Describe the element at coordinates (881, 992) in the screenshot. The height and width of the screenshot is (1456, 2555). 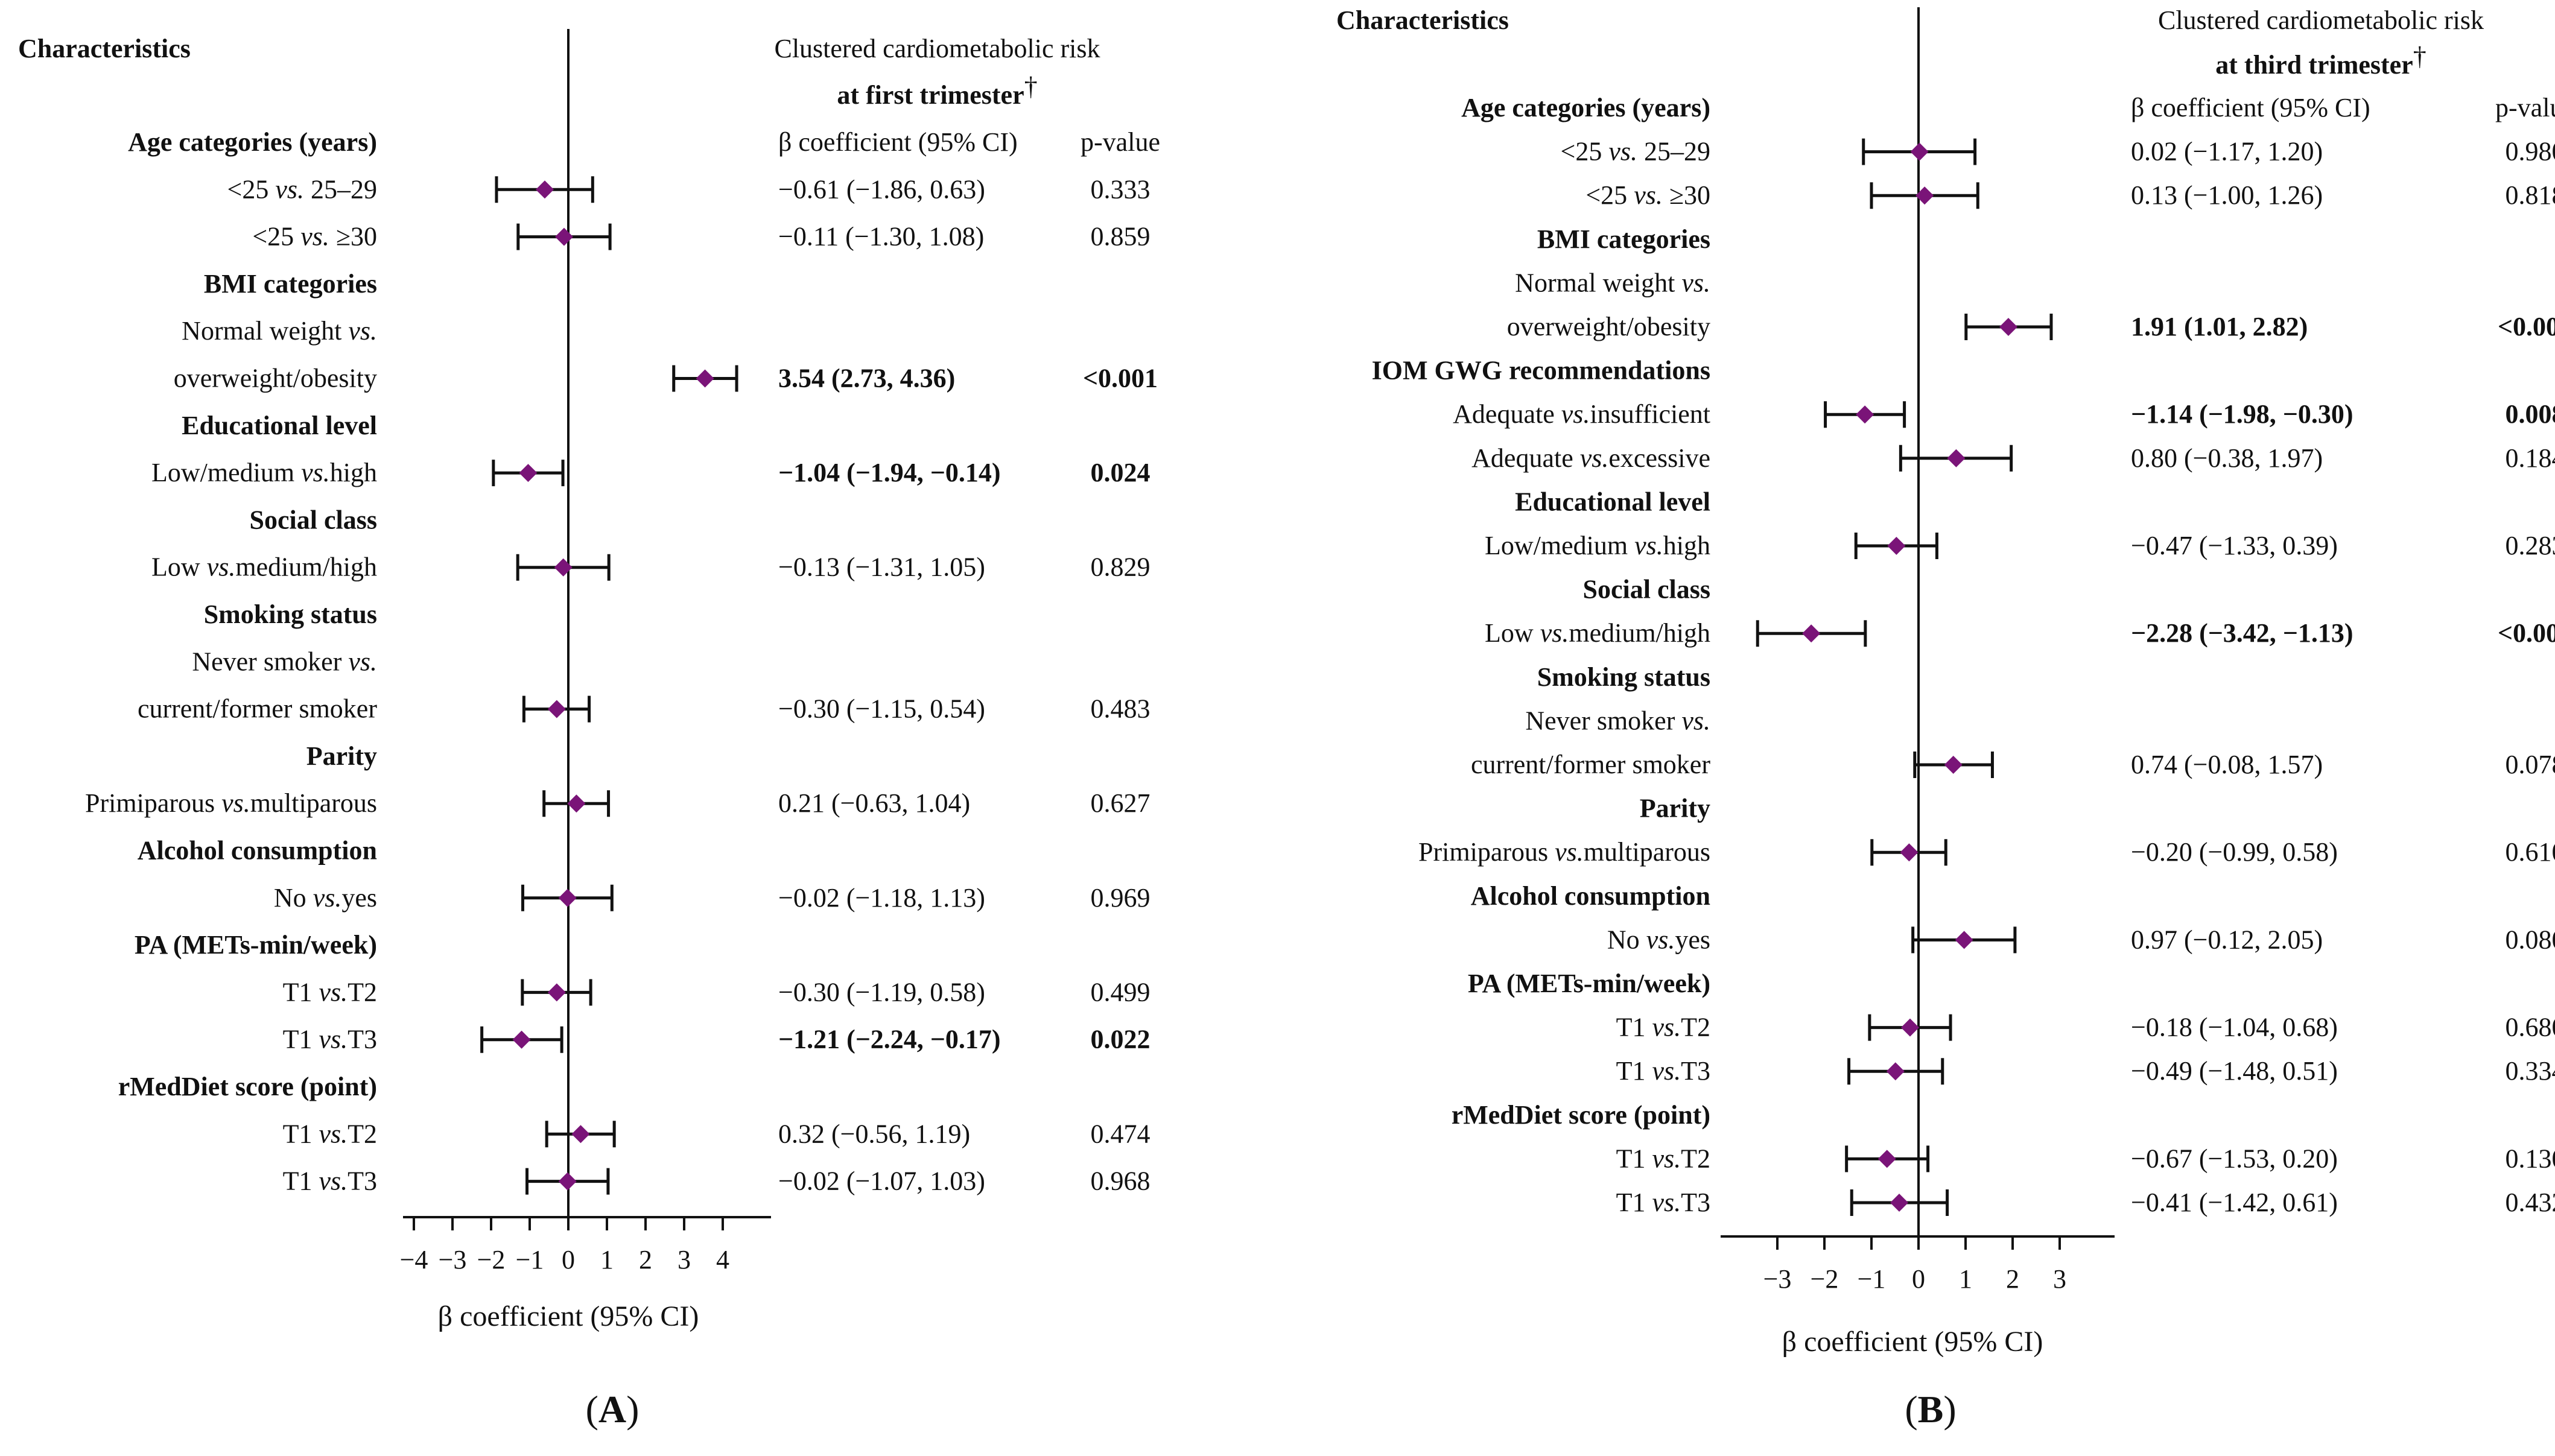
I see `beta-ci-value: −0.30 (−1.19, 0.58)` at that location.